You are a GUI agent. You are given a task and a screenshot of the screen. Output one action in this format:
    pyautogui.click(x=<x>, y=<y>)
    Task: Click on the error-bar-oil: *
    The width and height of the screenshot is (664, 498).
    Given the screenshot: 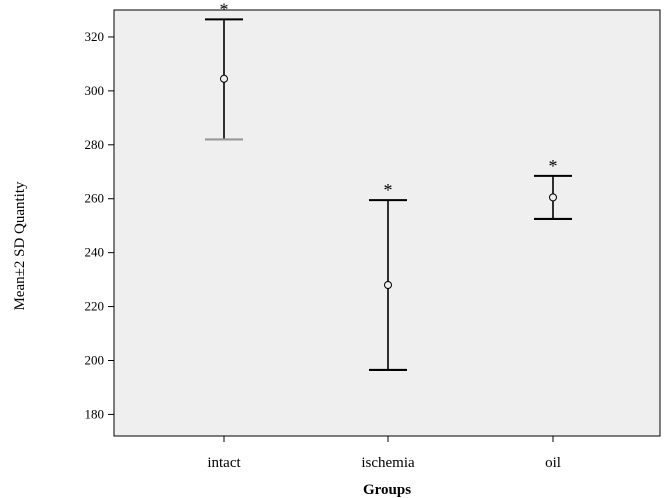 What is the action you would take?
    pyautogui.click(x=553, y=188)
    